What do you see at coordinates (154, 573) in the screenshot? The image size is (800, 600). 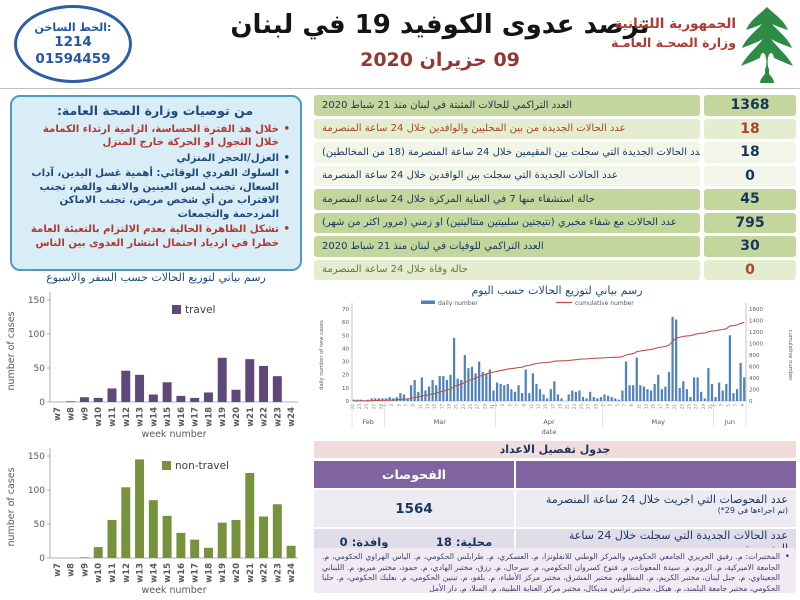 I see `svg-text: w14` at bounding box center [154, 573].